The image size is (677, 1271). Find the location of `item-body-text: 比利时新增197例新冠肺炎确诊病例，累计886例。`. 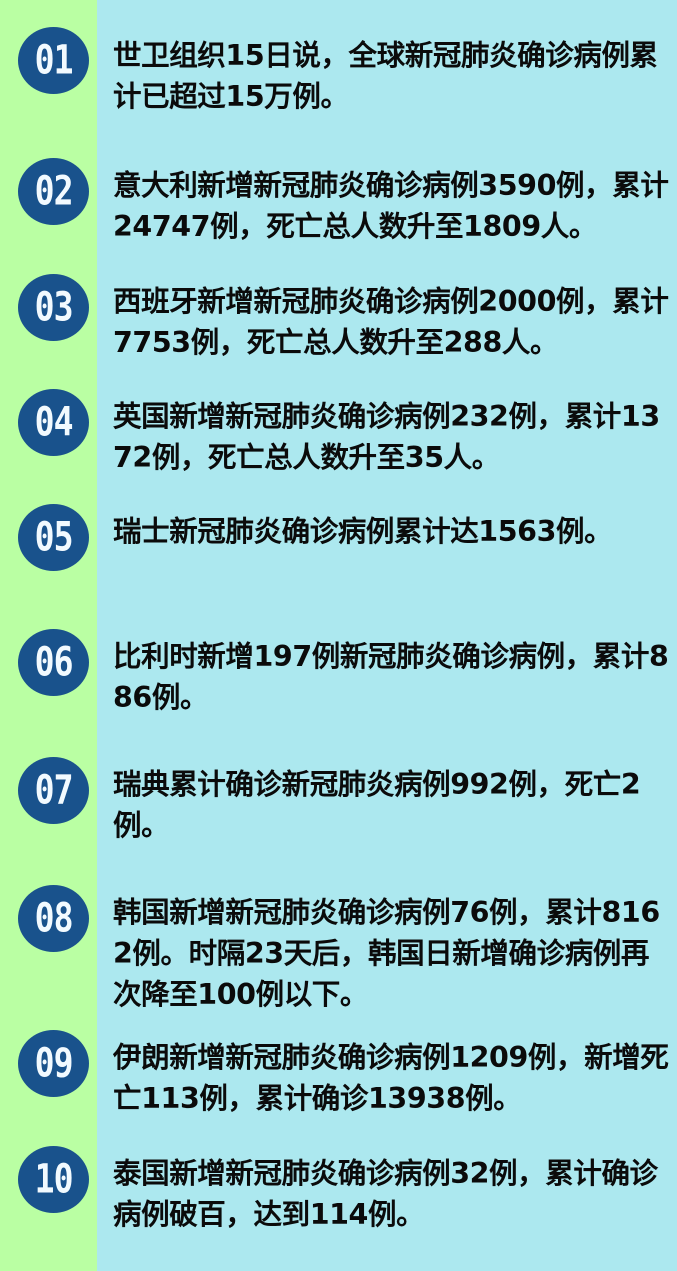

item-body-text: 比利时新增197例新冠肺炎确诊病例，累计886例。 is located at coordinates (391, 677).